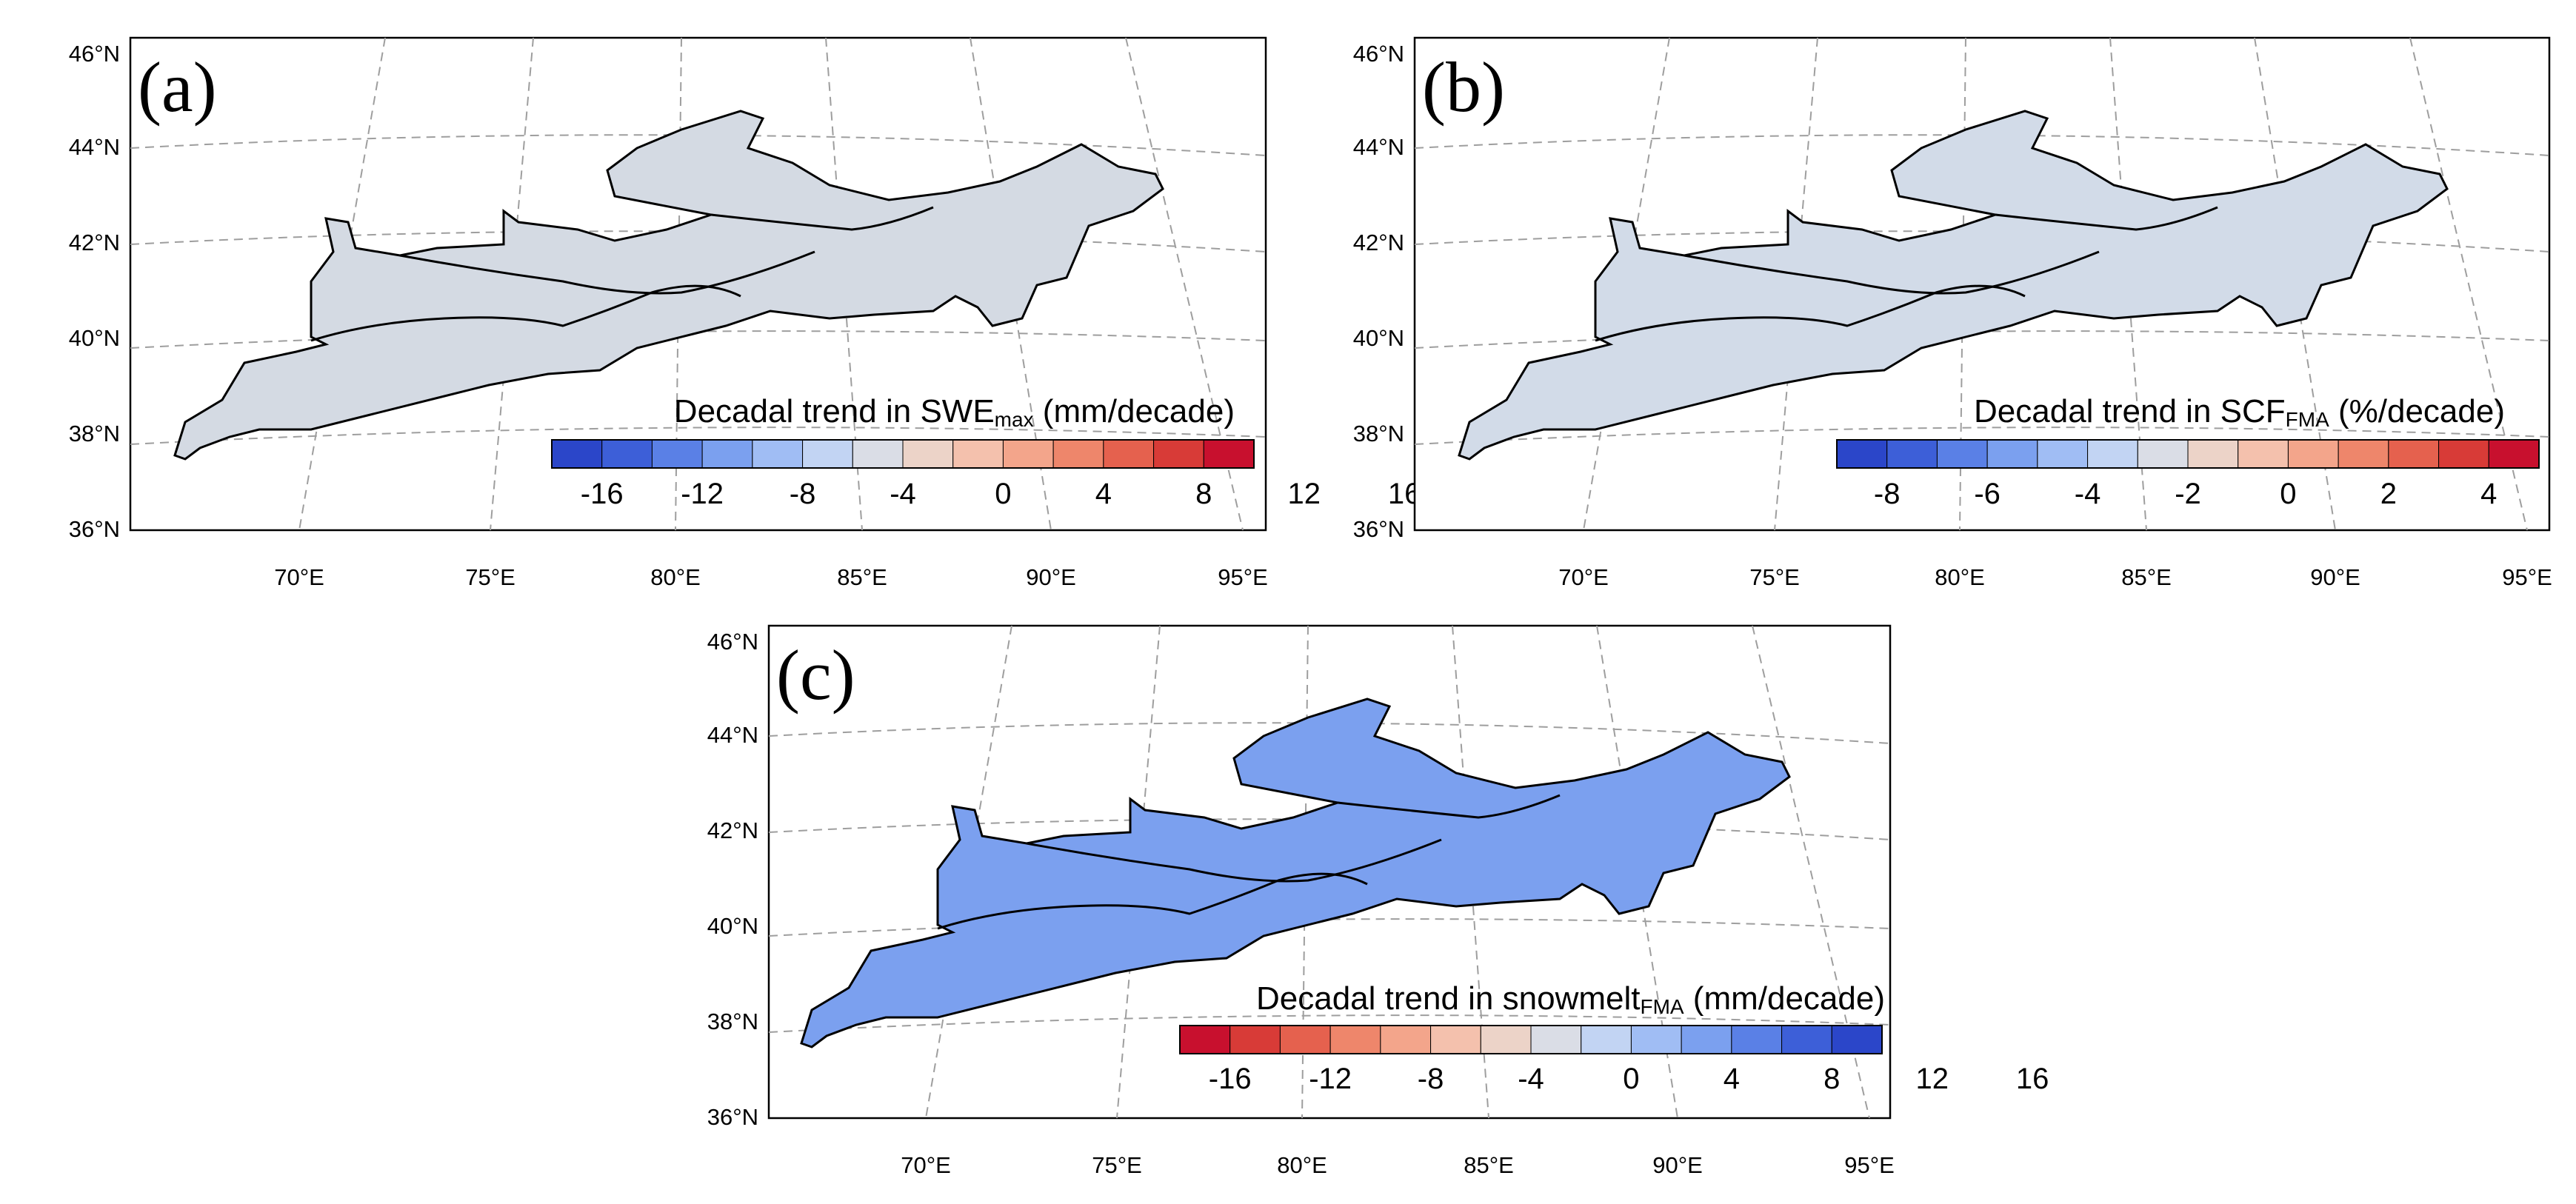 This screenshot has height=1204, width=2576. What do you see at coordinates (512, 284) in the screenshot?
I see `meridian-75e-a` at bounding box center [512, 284].